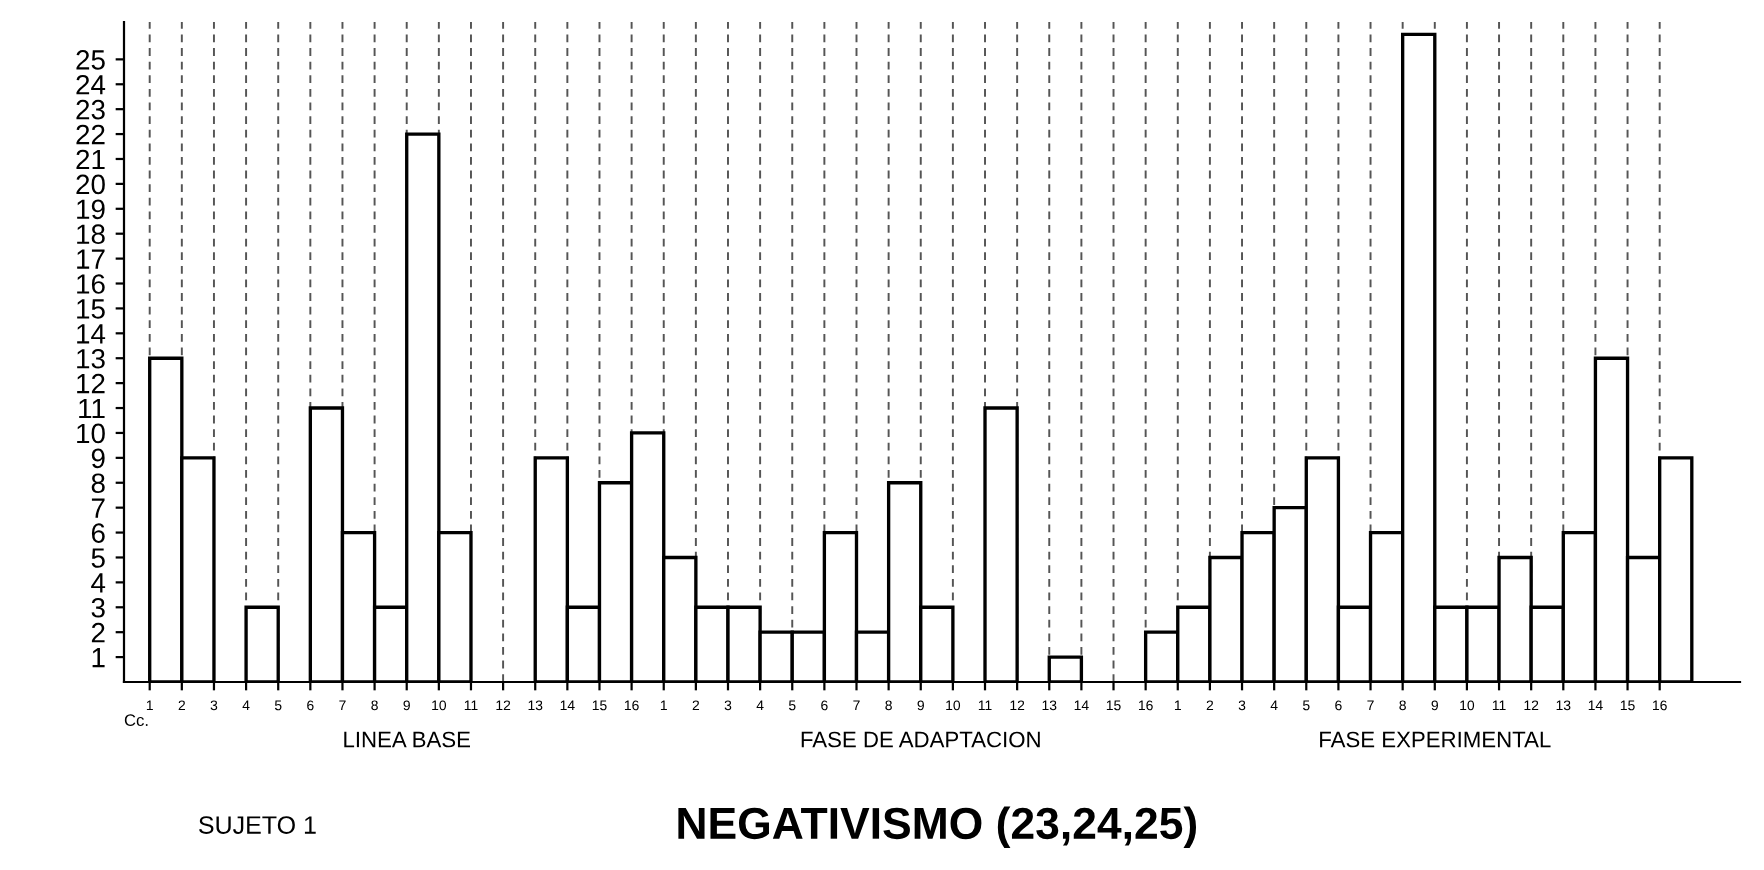 The width and height of the screenshot is (1764, 870). I want to click on y-tick-label: 22, so click(90, 134).